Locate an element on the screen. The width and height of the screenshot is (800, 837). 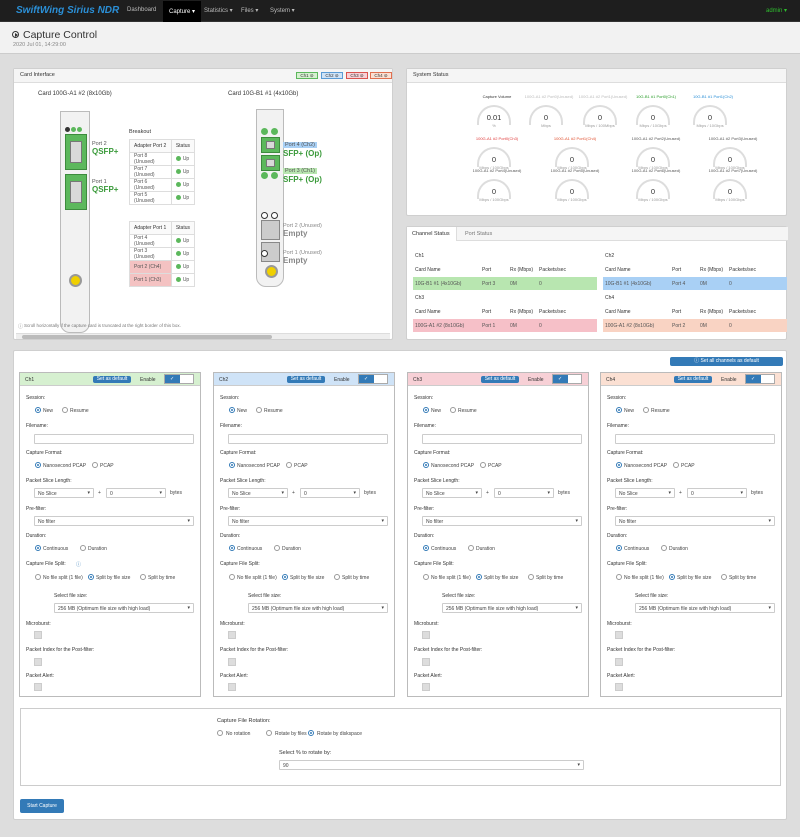
radio-rotate-files is located at coordinates (269, 733).